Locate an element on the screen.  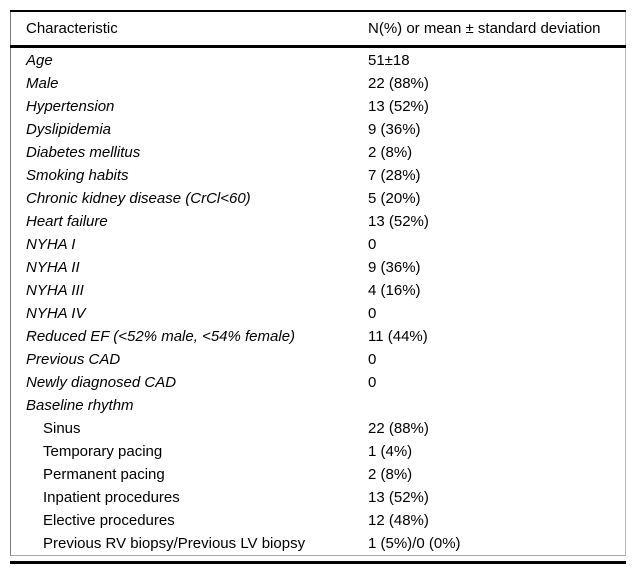
header-divider-rule is located at coordinates (318, 46).